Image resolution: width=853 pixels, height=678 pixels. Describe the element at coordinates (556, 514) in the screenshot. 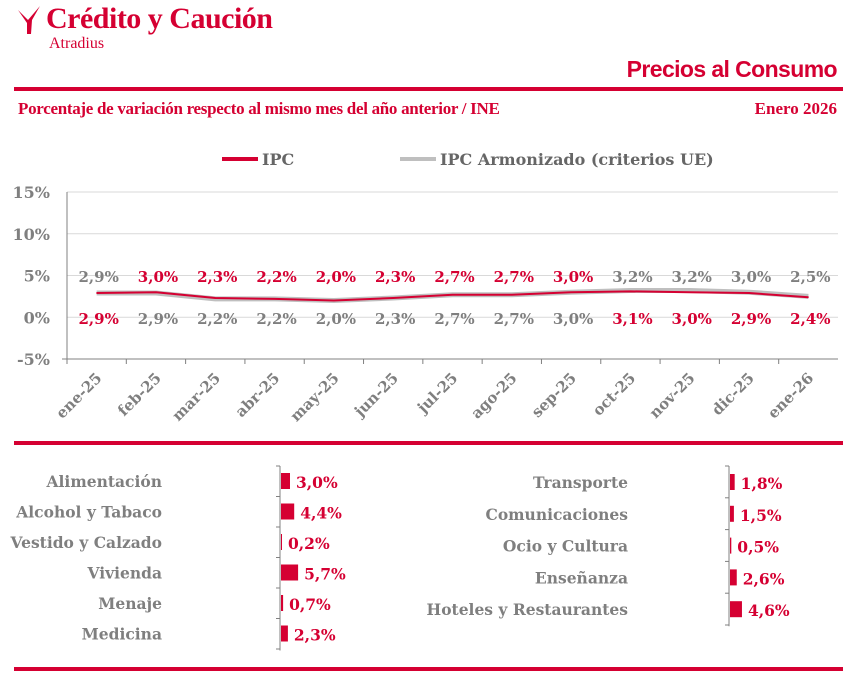

I see `category-label: Comunicaciones` at that location.